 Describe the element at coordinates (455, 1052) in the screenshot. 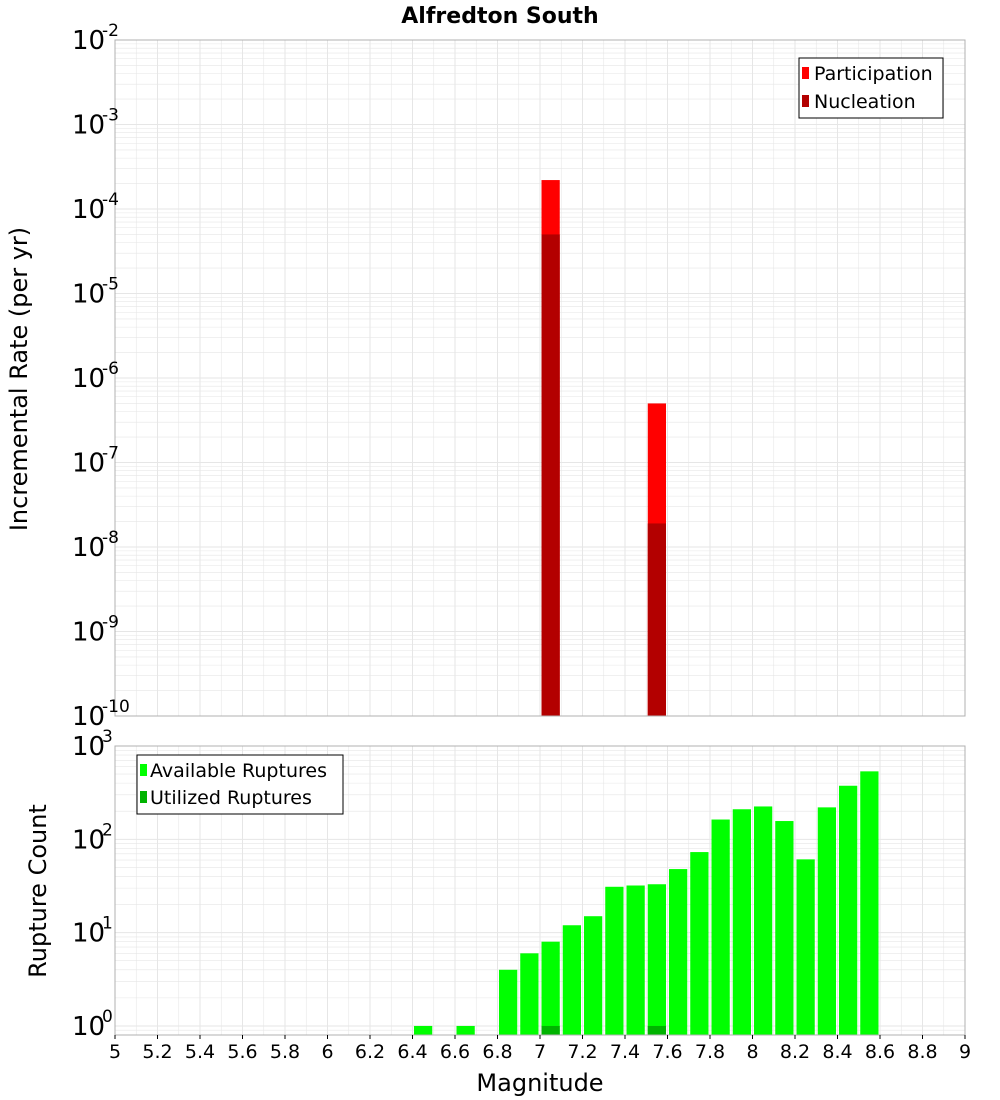

I see `x-tick-label: 6.6` at that location.